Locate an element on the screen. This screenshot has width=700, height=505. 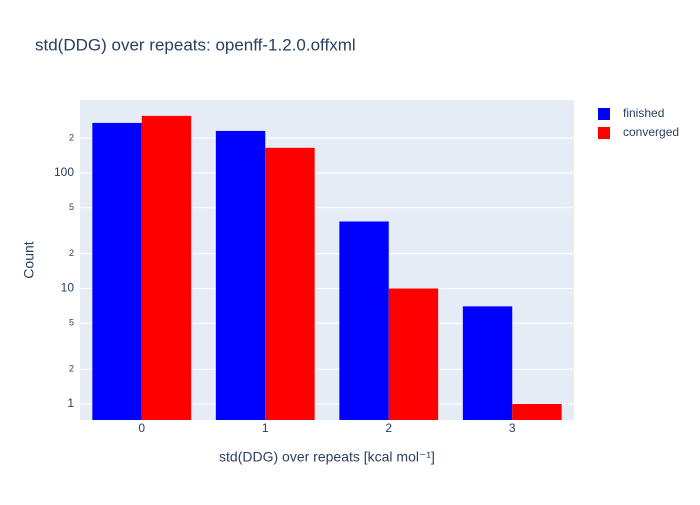
x-tick-label: 2 is located at coordinates (388, 428).